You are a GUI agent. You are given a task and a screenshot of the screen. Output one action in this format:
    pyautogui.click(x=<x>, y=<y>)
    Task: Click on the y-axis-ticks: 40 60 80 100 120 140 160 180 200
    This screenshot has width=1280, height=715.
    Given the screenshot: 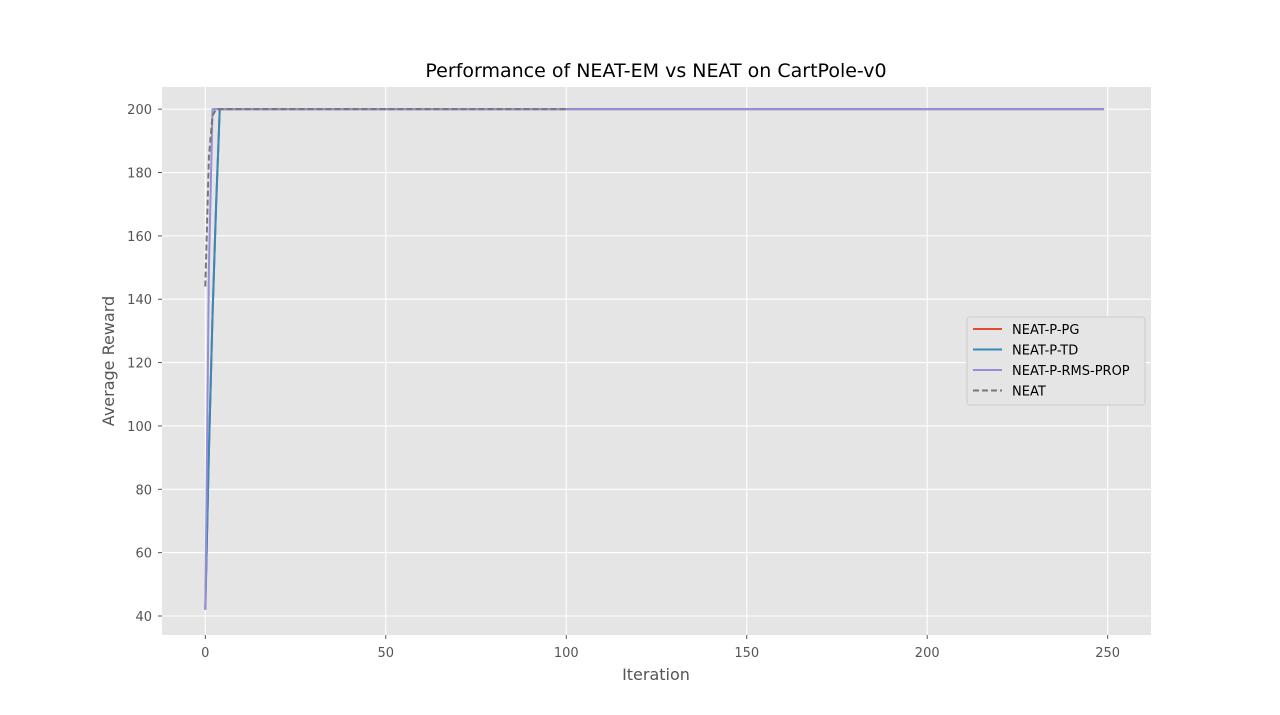 What is the action you would take?
    pyautogui.click(x=144, y=364)
    